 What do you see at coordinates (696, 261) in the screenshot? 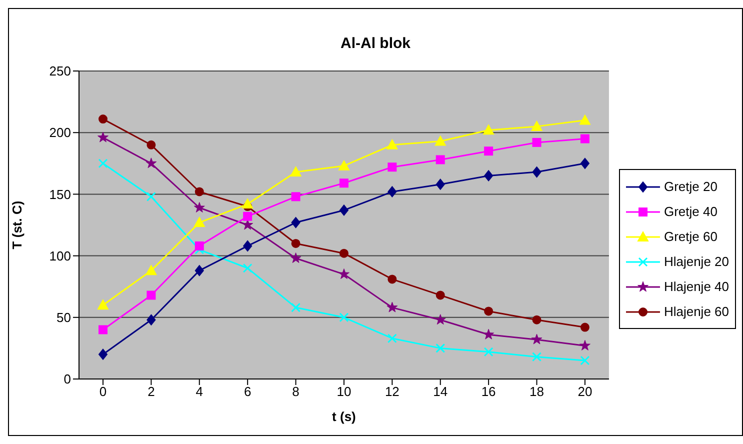
I see `legend-label: Hlajenje 20` at bounding box center [696, 261].